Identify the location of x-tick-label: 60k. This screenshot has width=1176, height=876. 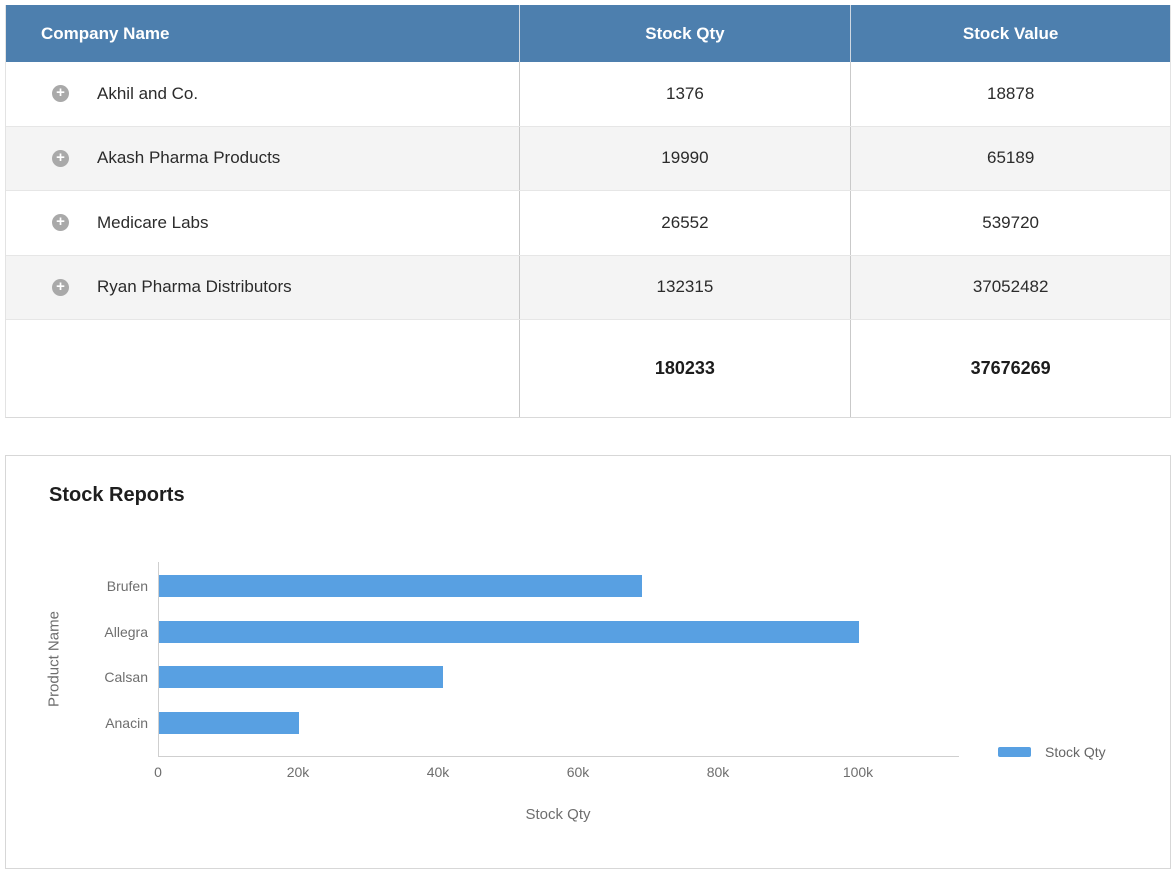
(578, 772).